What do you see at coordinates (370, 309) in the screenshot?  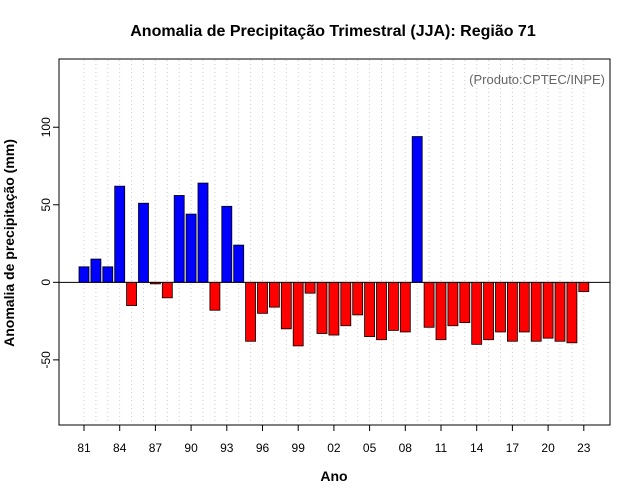 I see `bar-2005` at bounding box center [370, 309].